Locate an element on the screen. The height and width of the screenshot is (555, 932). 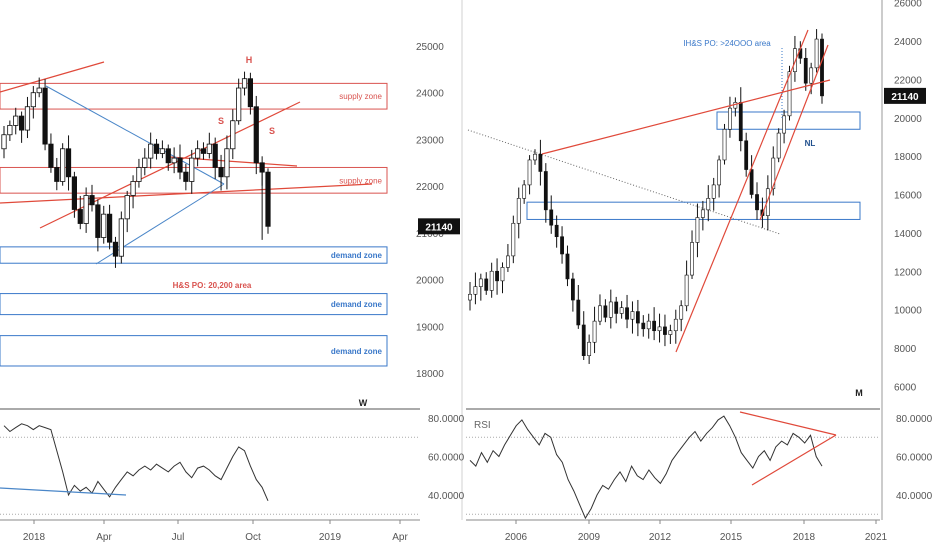
y-tick-label: 25000 is located at coordinates (430, 47).